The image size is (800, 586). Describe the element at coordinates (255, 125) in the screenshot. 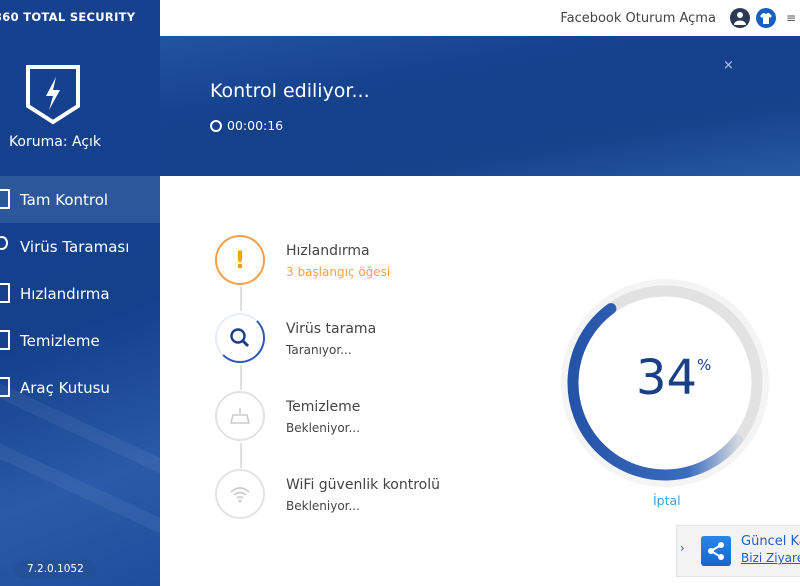

I see `timer-value: 00:00:16` at that location.